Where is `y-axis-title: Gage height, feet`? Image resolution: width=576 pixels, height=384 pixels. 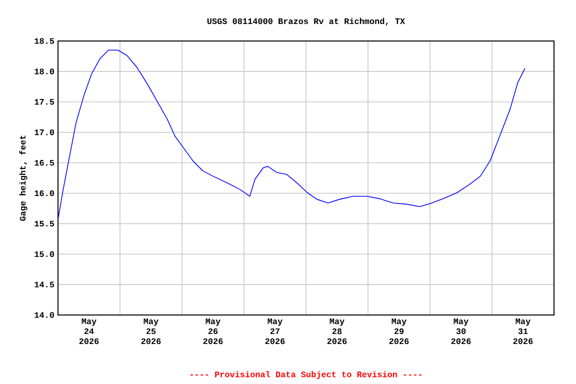 y-axis-title: Gage height, feet is located at coordinates (23, 178).